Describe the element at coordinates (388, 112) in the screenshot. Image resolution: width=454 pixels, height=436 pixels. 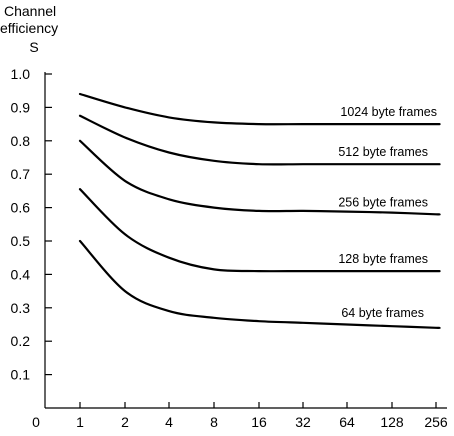
I see `series-label-1024-byte: 1024 byte frames` at that location.